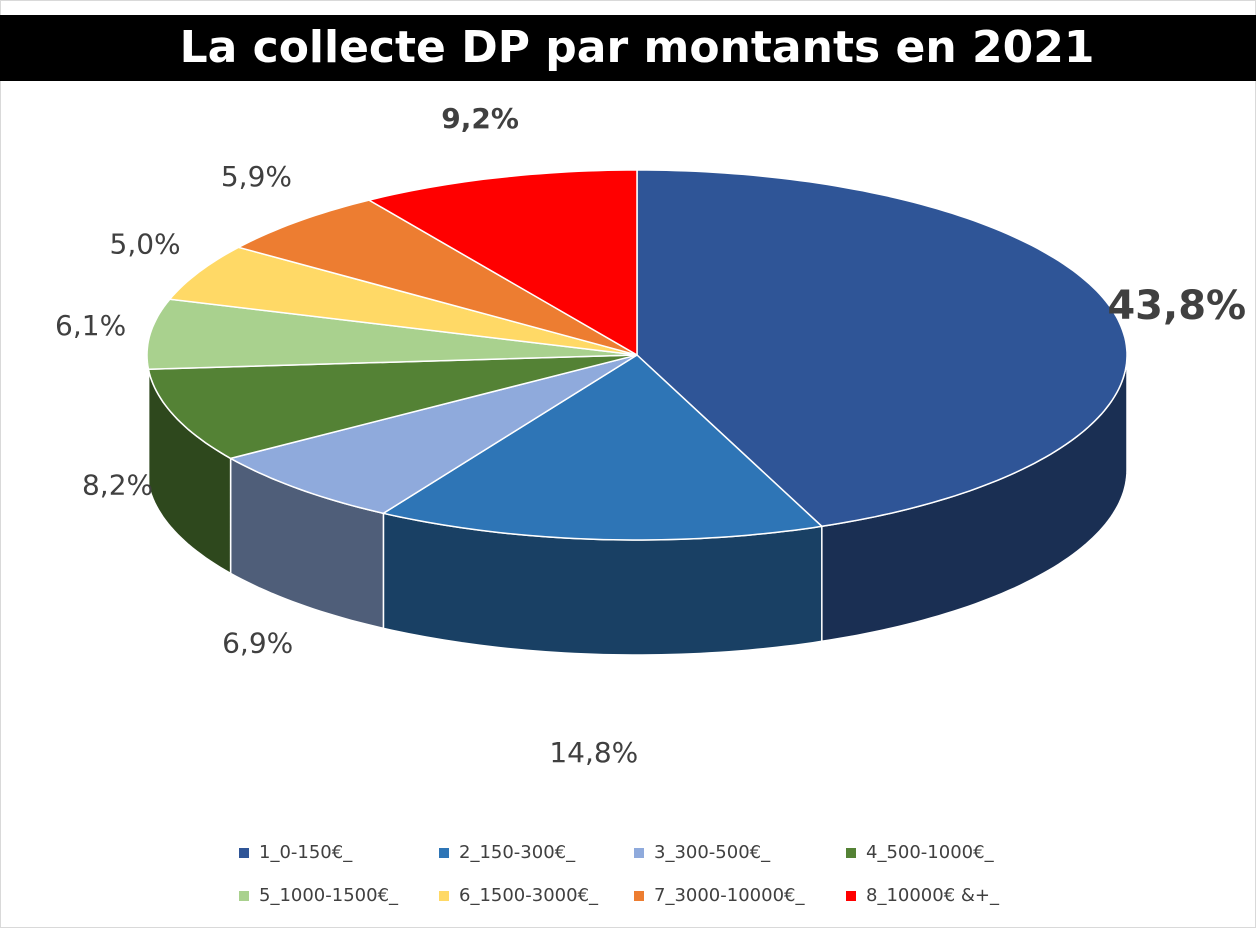 The height and width of the screenshot is (932, 1256). I want to click on legend-label: 1_0-150€_, so click(306, 852).